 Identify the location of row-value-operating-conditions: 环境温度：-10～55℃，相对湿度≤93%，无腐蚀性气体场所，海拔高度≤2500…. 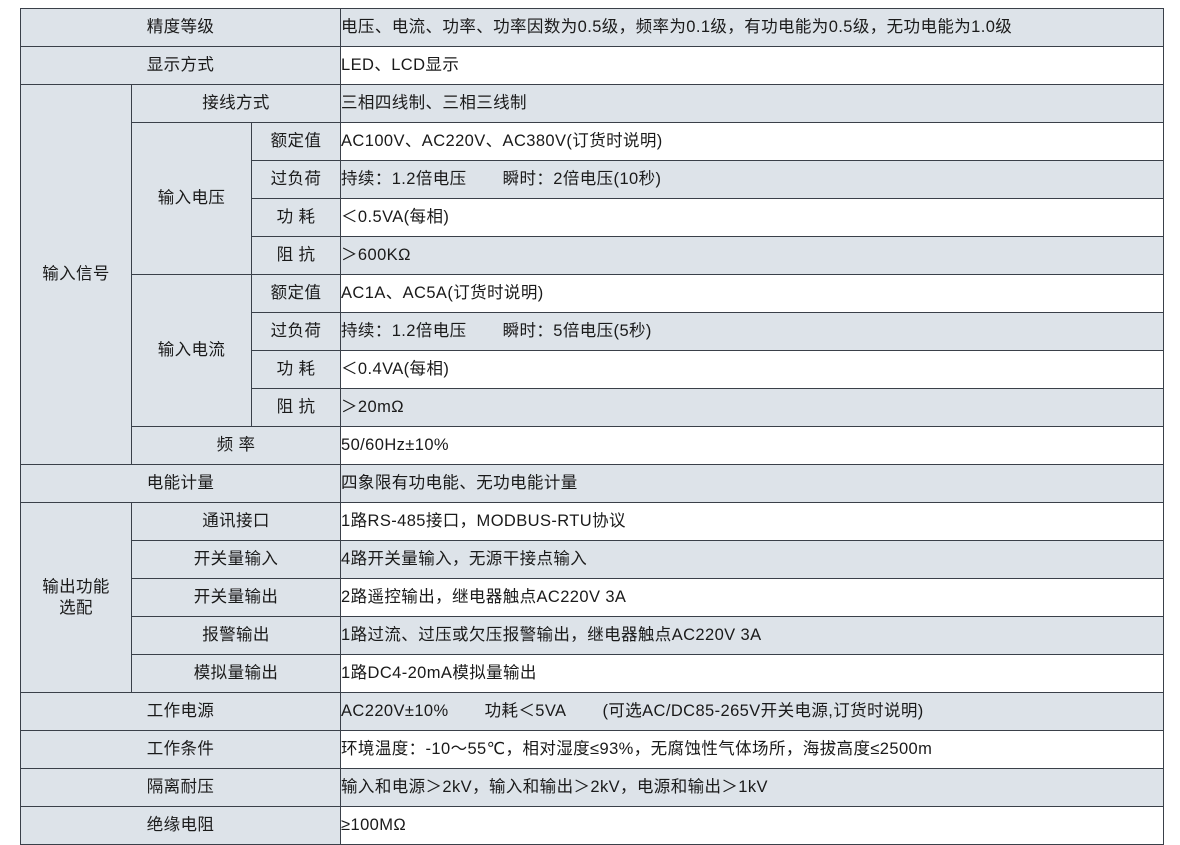
(752, 749).